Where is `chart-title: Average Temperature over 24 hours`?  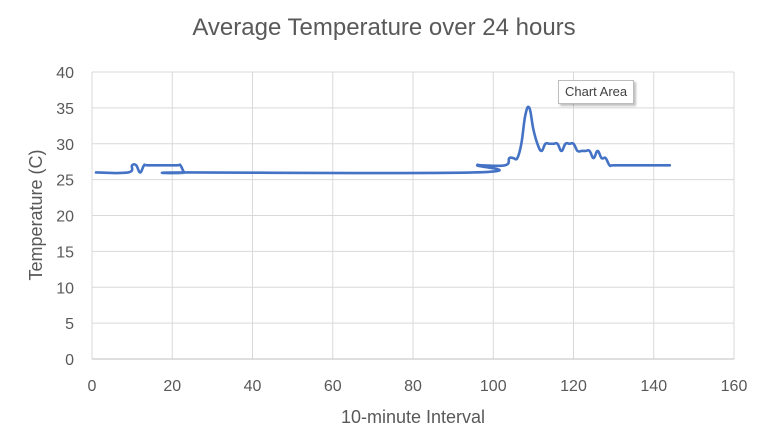
chart-title: Average Temperature over 24 hours is located at coordinates (383, 27).